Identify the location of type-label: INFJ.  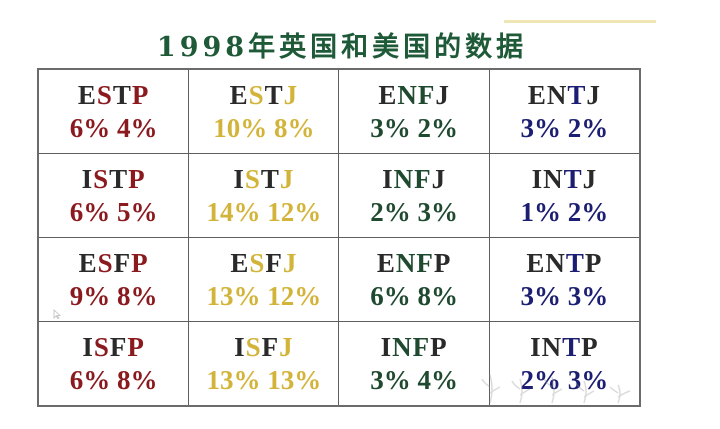
(413, 179).